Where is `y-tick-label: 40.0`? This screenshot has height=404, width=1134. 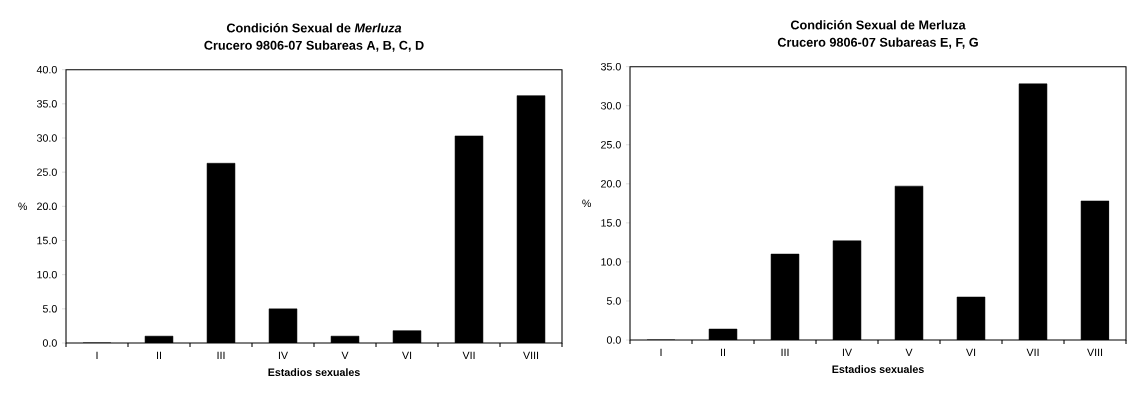
y-tick-label: 40.0 is located at coordinates (46, 69).